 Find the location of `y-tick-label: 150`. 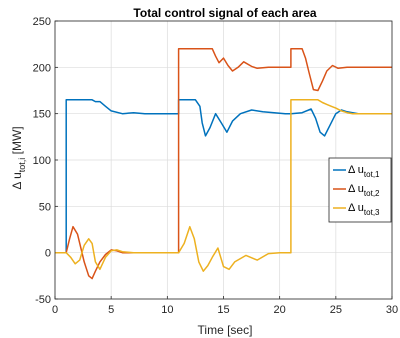

y-tick-label: 150 is located at coordinates (42, 115).